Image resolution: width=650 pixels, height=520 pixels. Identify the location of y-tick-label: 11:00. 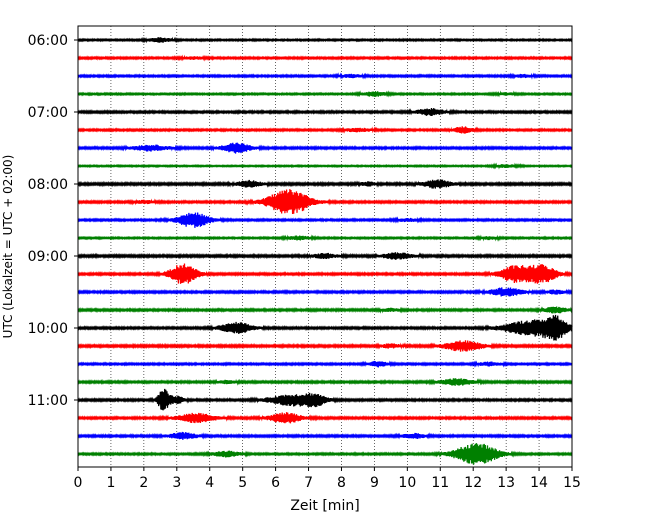
(48, 401).